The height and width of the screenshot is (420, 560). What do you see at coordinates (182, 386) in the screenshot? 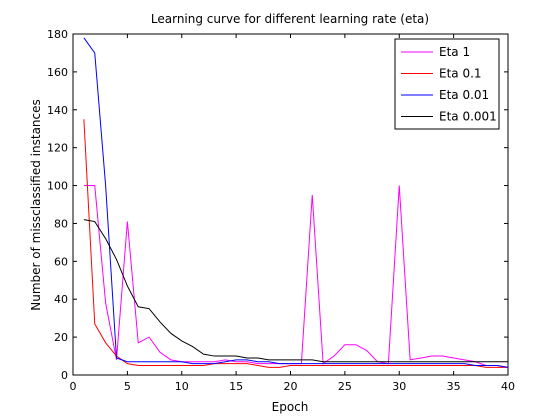
I see `x-tick-label: 10` at bounding box center [182, 386].